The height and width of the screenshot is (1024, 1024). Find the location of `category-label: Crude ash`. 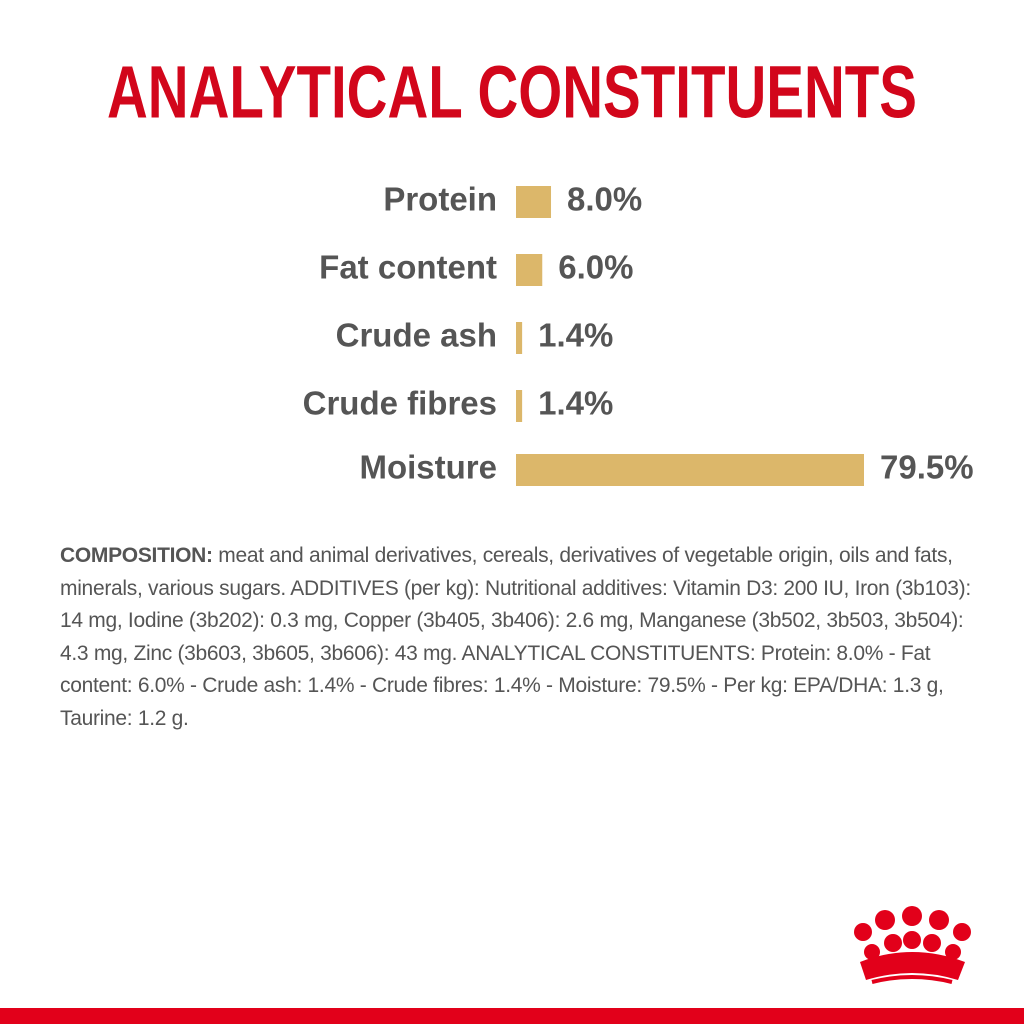

category-label: Crude ash is located at coordinates (416, 335).